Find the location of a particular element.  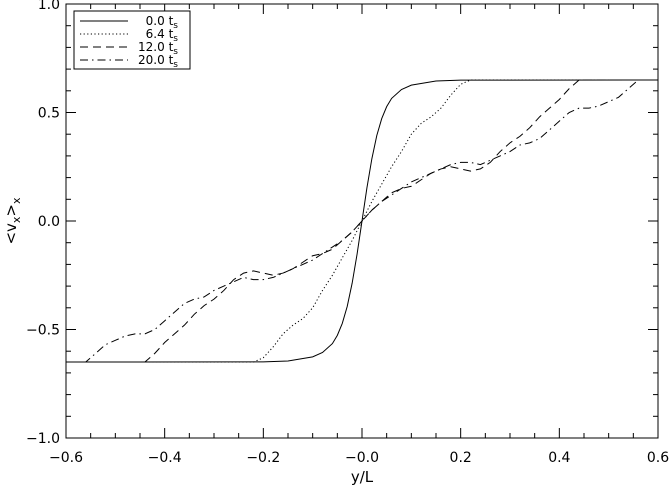

legend-entry-3: 20.0 ts is located at coordinates (158, 61).